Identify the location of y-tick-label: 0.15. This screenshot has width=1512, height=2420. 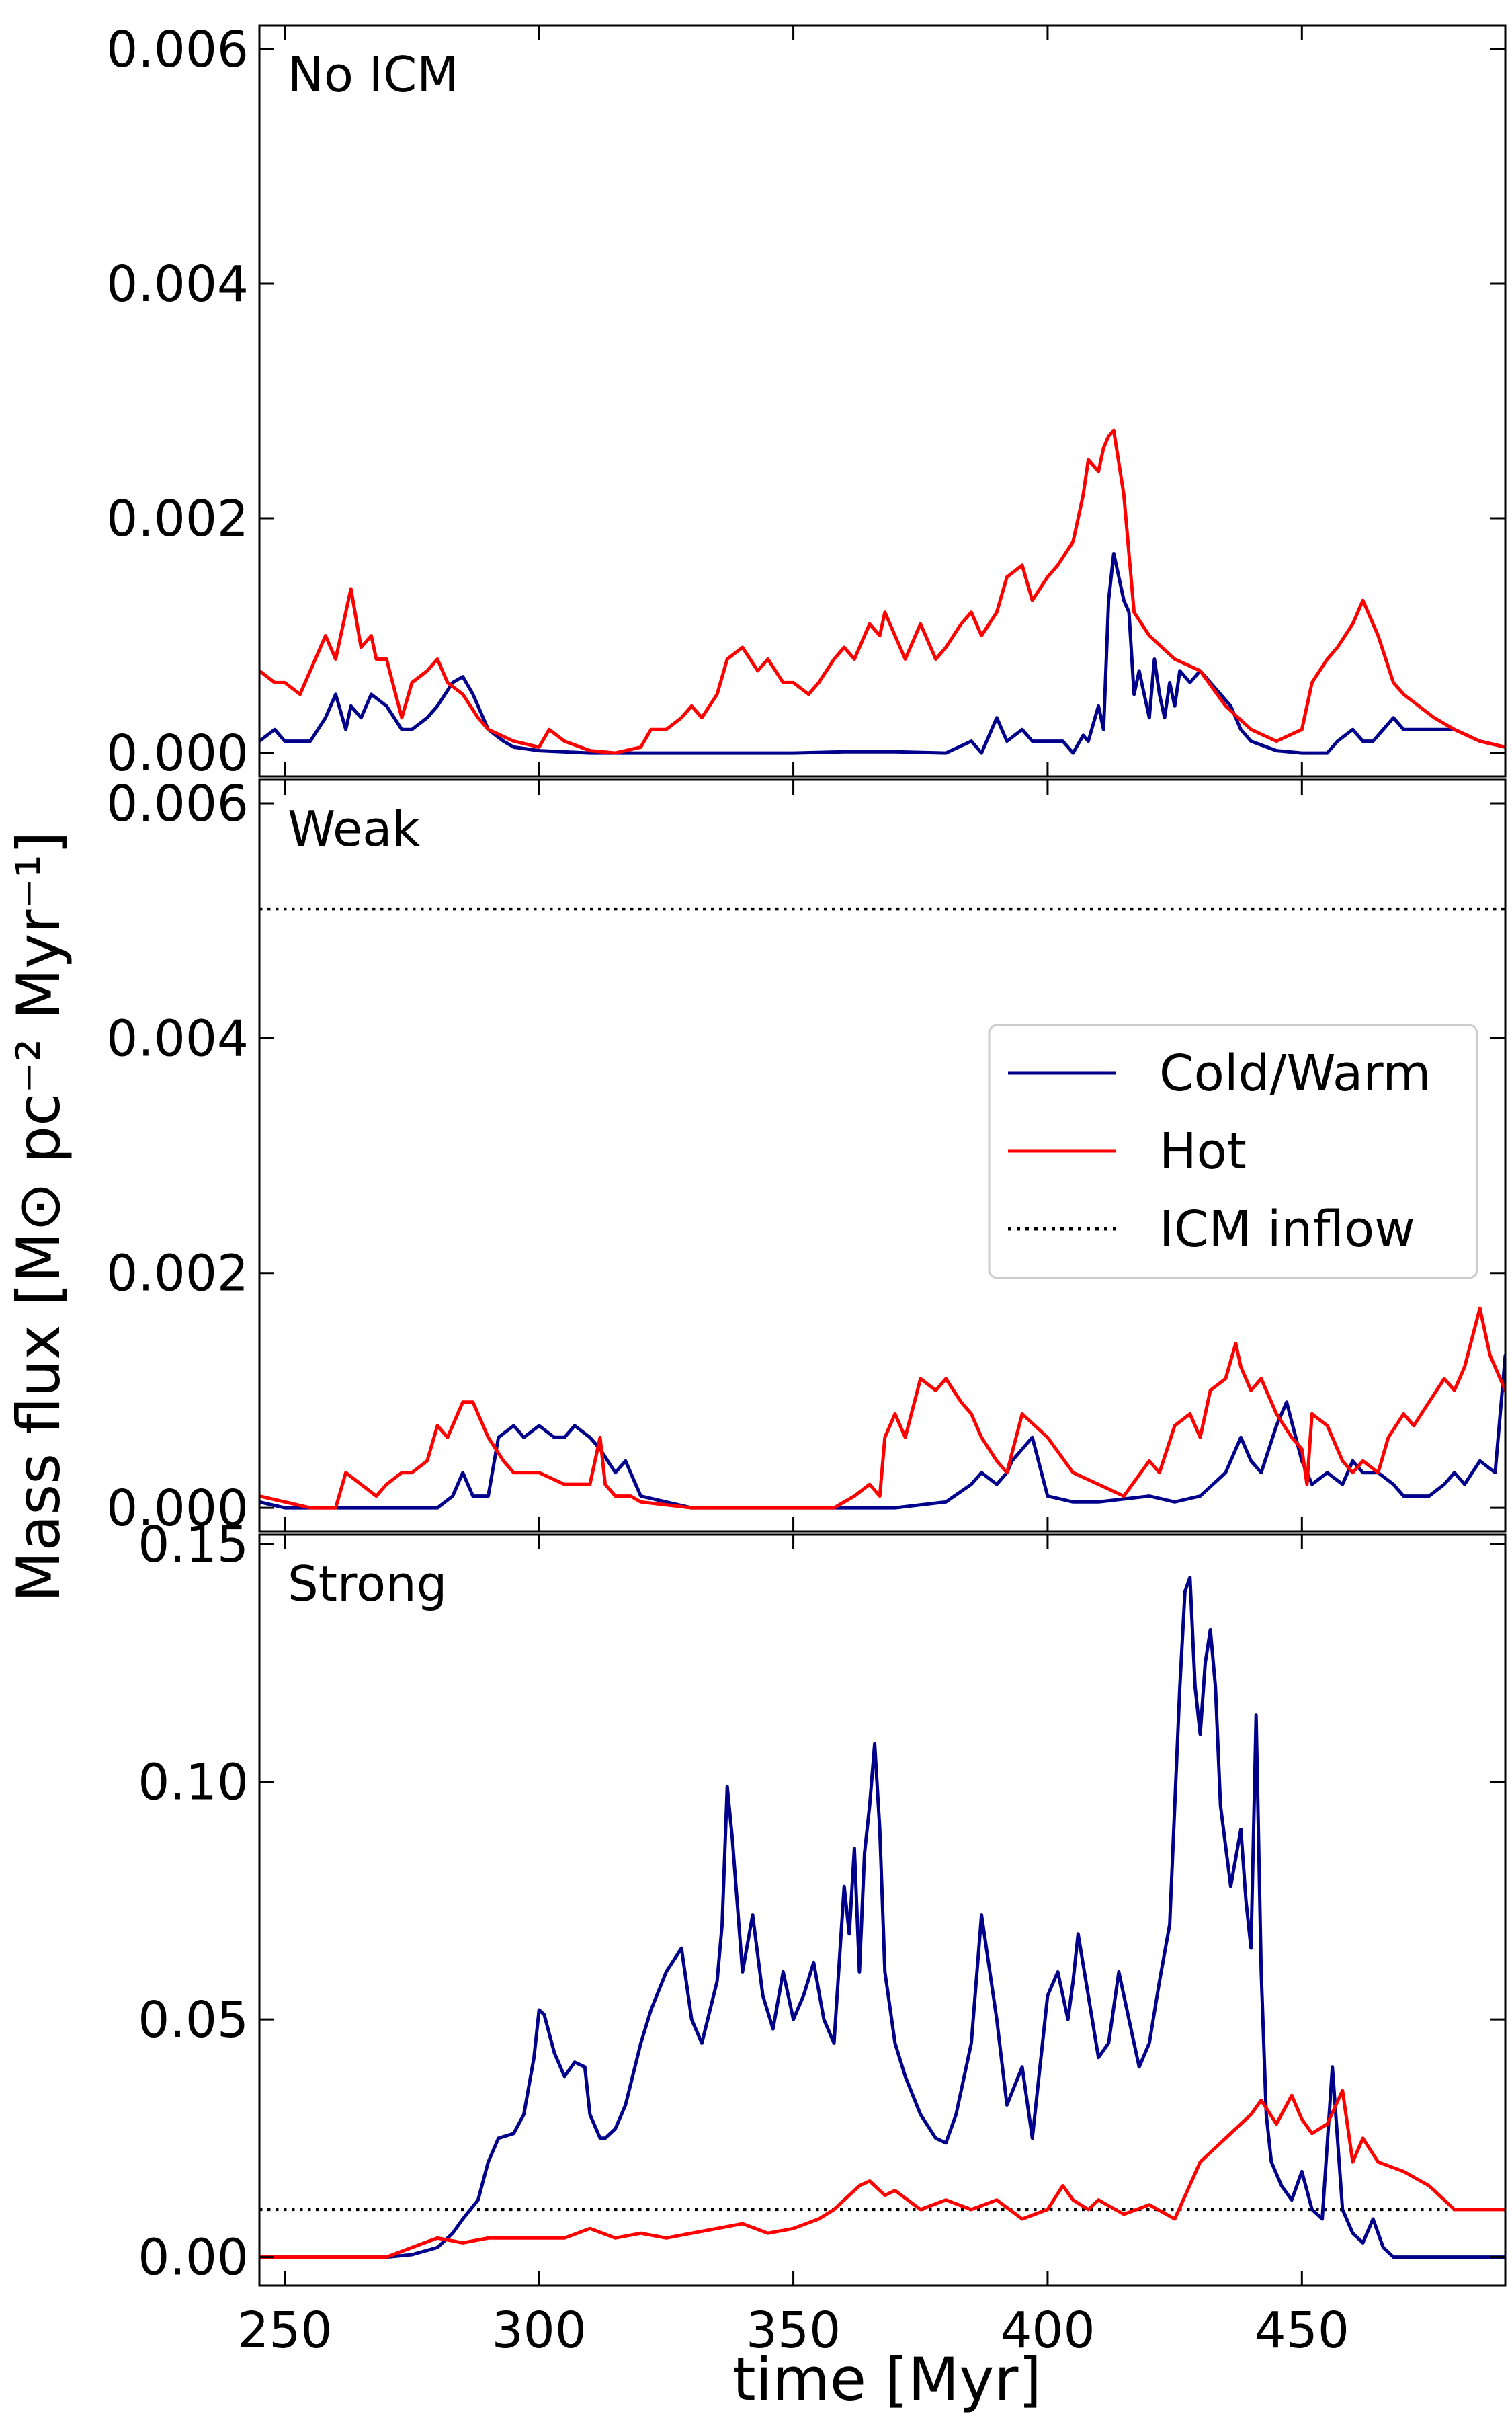
(193, 1545).